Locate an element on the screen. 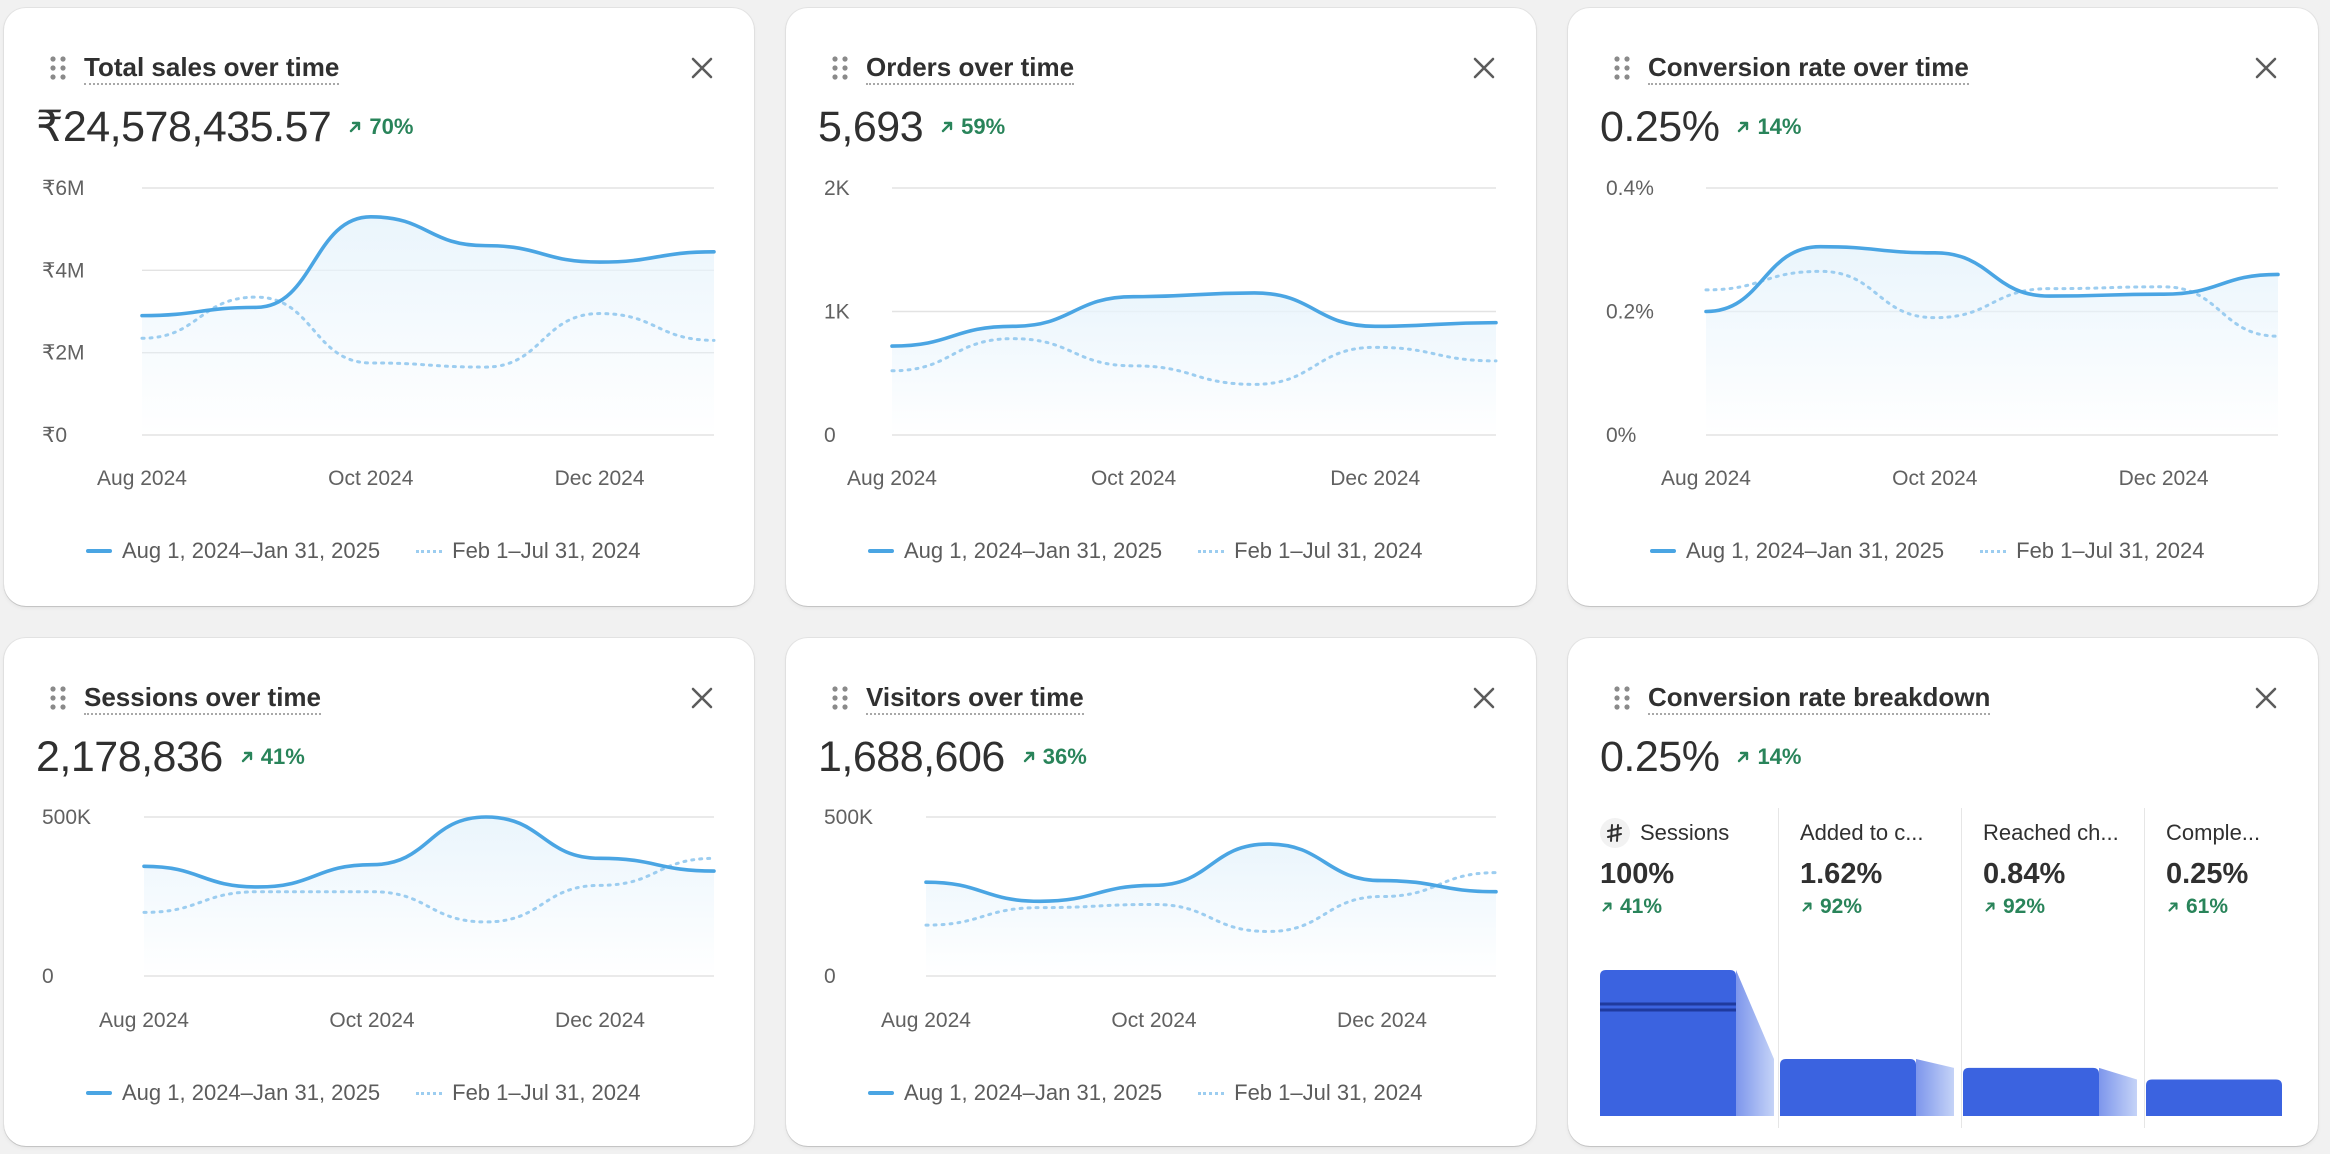 The image size is (2330, 1154). y-tick-label: ₹6M is located at coordinates (63, 188).